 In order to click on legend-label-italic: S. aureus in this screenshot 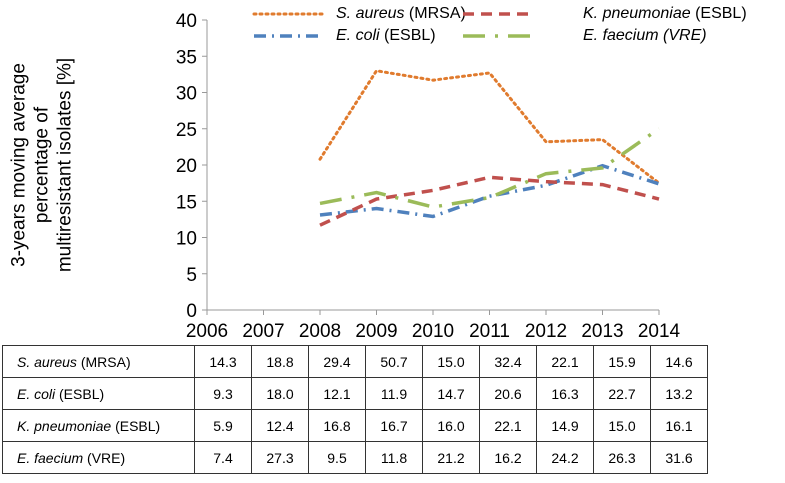, I will do `click(370, 13)`.